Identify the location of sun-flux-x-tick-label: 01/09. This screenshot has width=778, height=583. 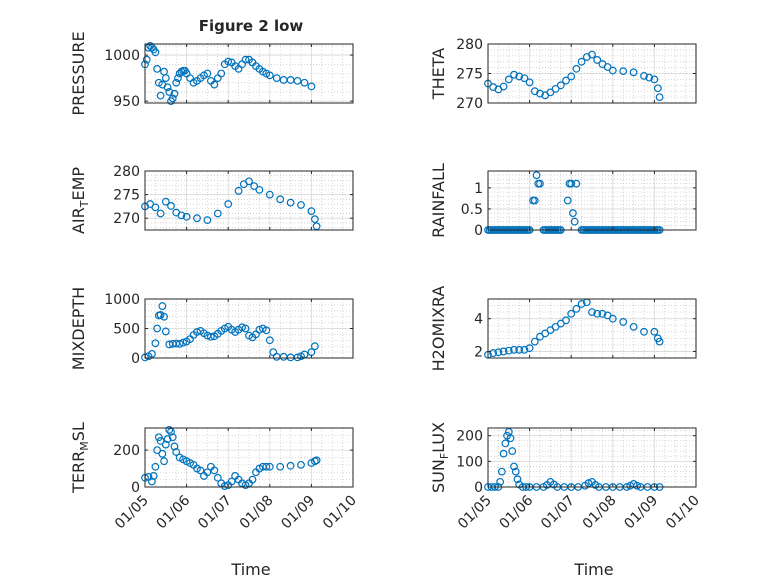
(641, 513).